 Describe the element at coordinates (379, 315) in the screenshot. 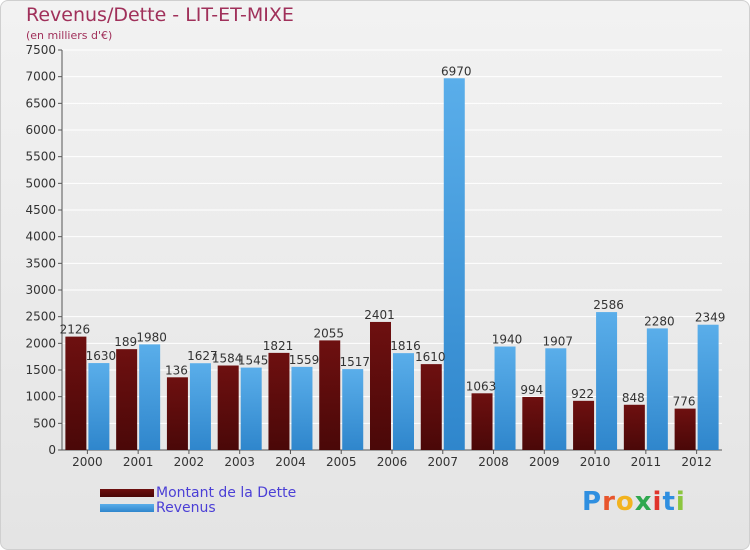

I see `data-label-dette: 2401` at that location.